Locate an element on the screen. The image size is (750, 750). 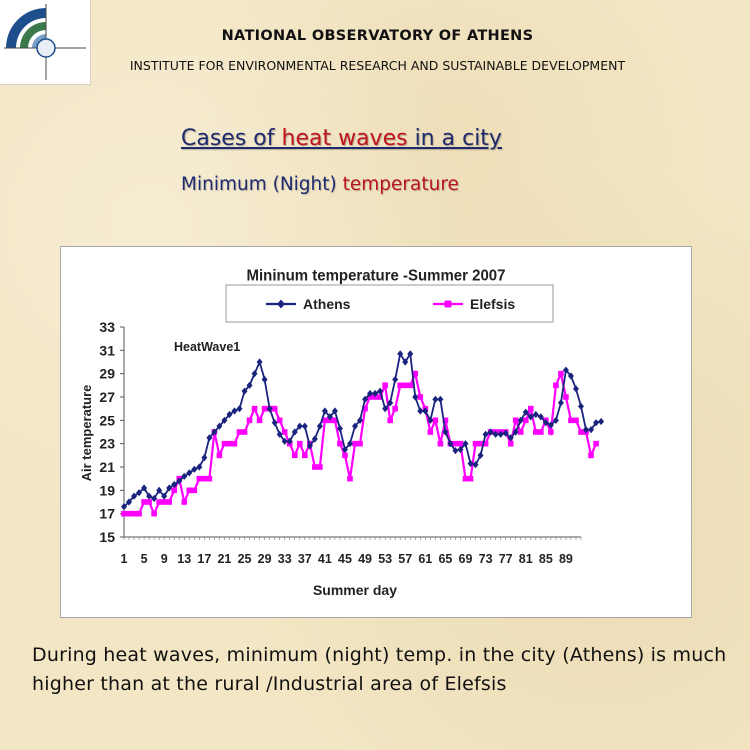
slide-title-prefix: Cases of is located at coordinates (231, 138).